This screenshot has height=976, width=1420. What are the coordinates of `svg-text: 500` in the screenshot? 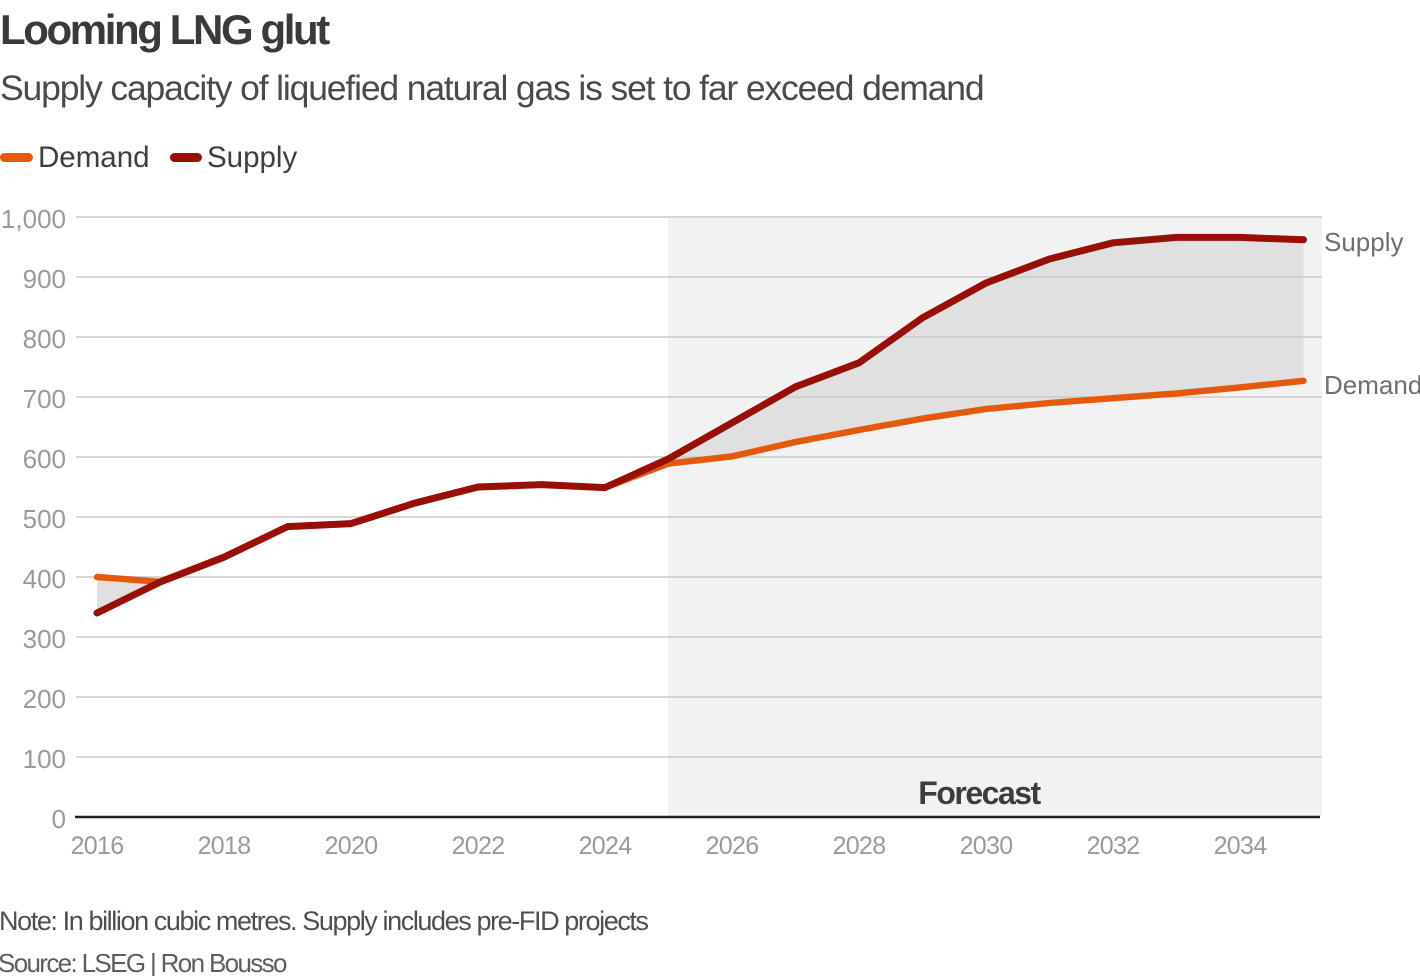 It's located at (44, 519).